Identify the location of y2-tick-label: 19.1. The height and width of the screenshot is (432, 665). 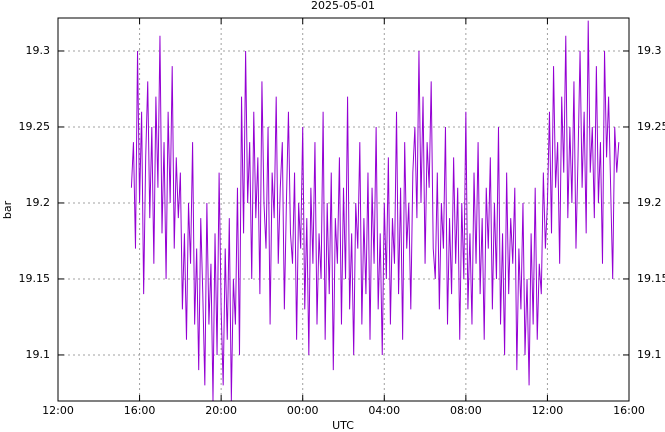
(649, 354).